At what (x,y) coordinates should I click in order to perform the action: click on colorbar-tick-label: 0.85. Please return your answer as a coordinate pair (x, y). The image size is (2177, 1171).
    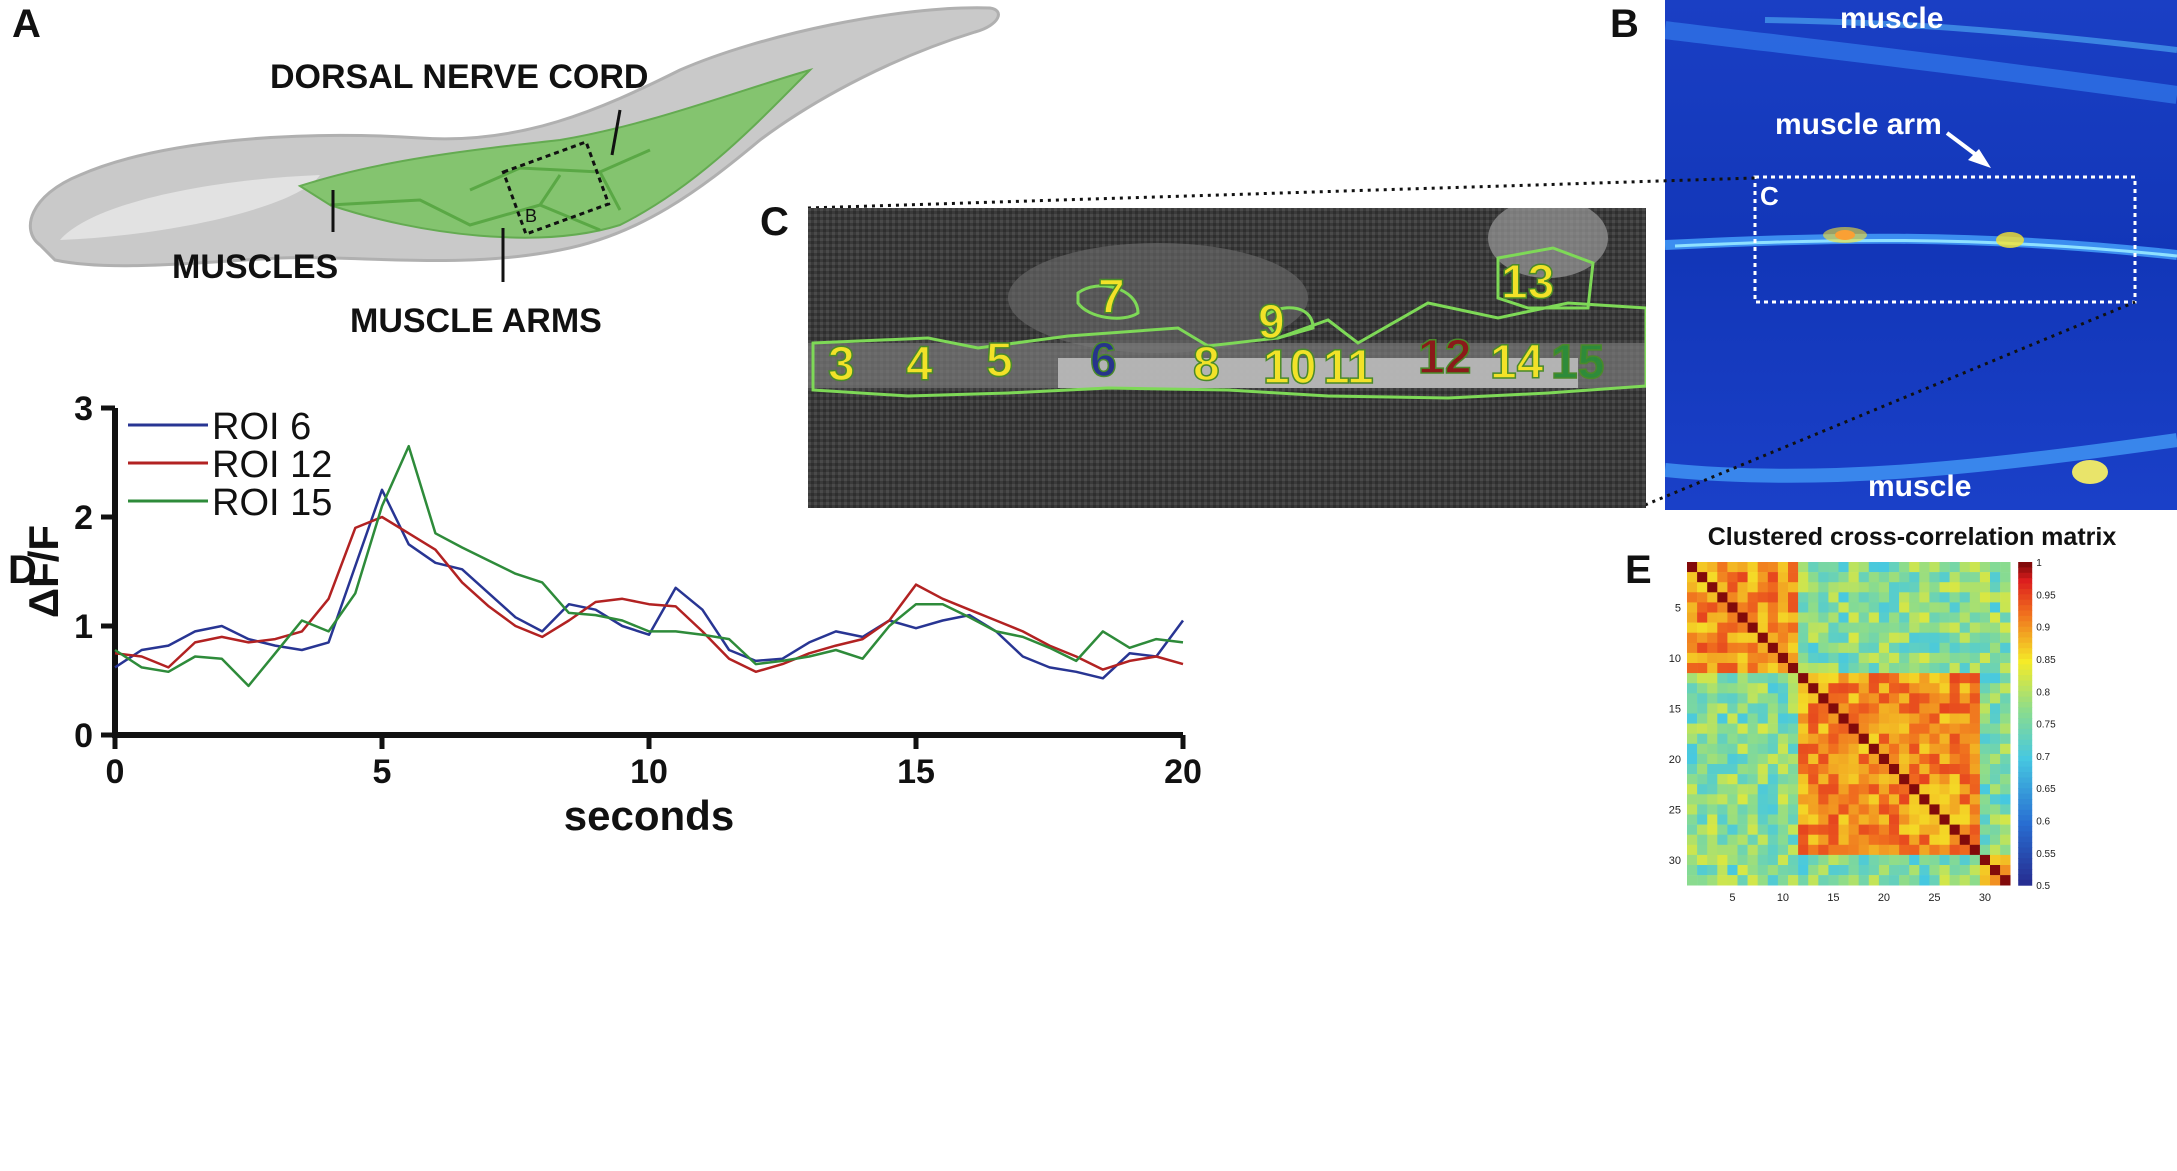
    Looking at the image, I should click on (2046, 660).